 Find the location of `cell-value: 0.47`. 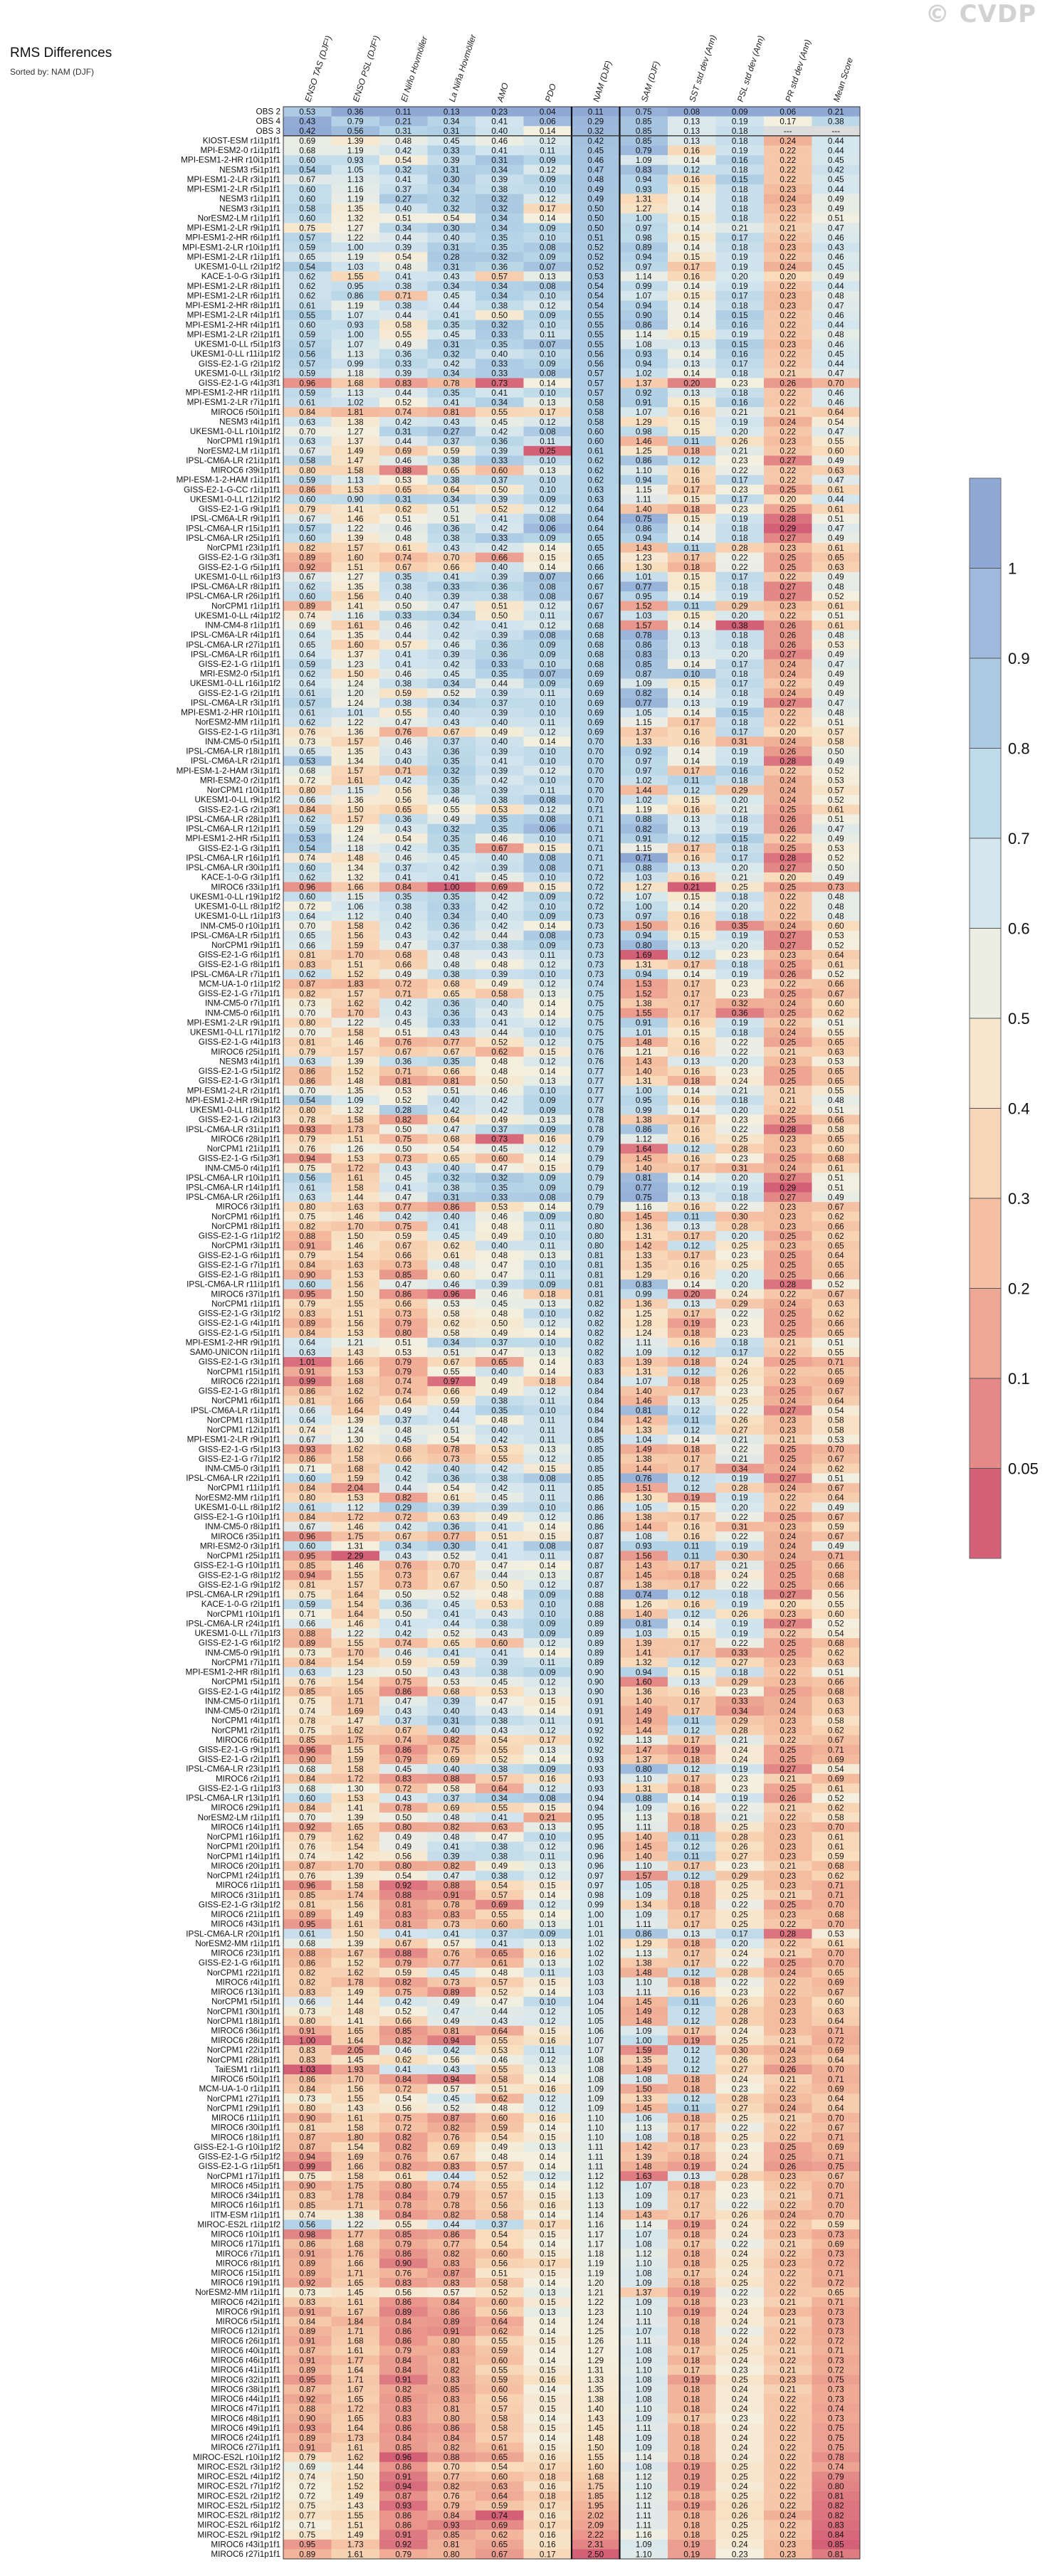

cell-value: 0.47 is located at coordinates (836, 704).